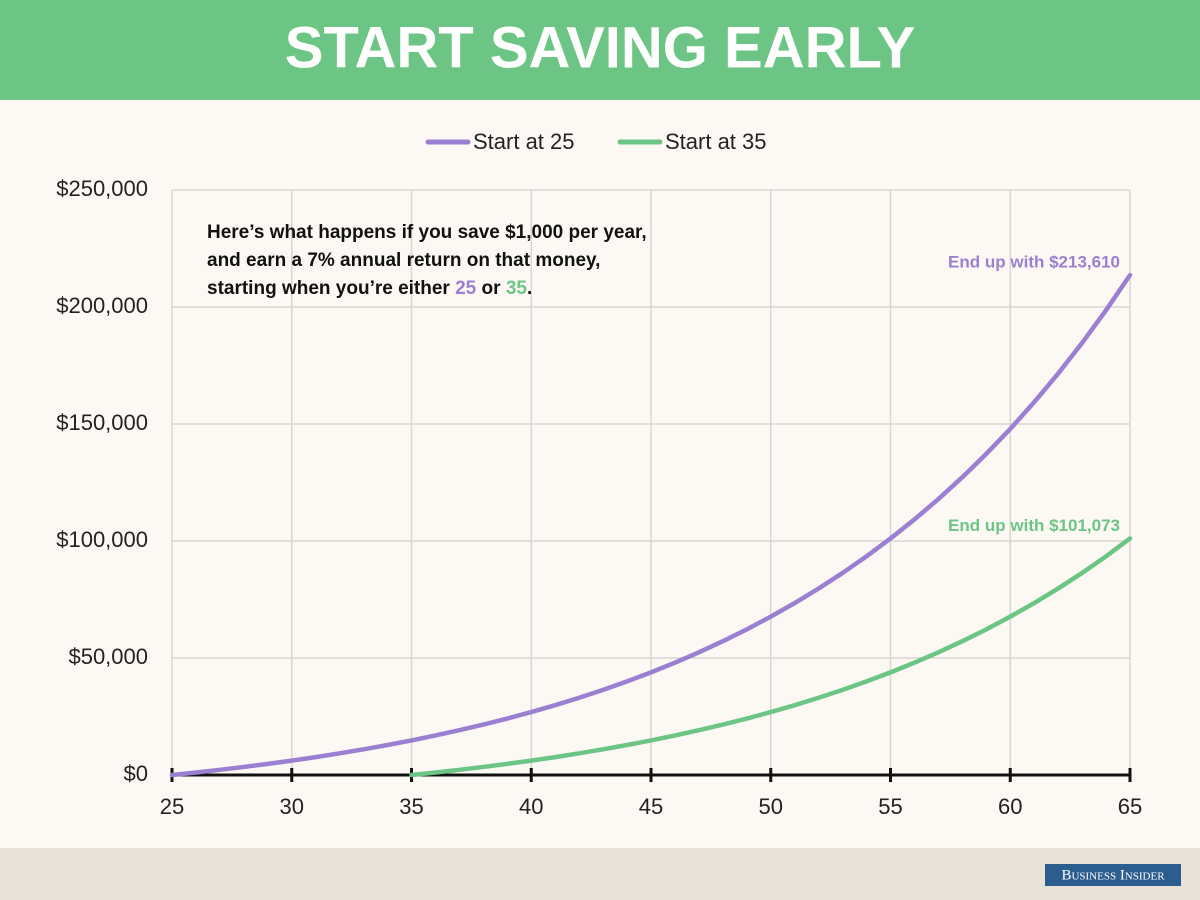  I want to click on y-tick-label: $0, so click(136, 773).